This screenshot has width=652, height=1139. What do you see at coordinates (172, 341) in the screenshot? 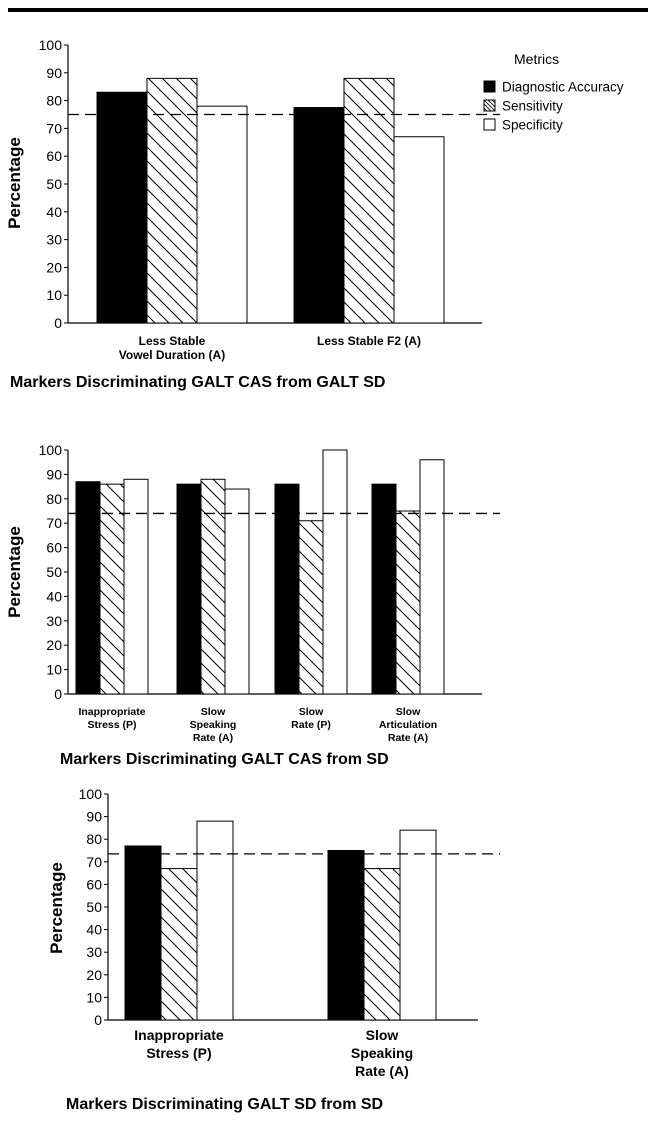
I see `category-label: Less Stable` at bounding box center [172, 341].